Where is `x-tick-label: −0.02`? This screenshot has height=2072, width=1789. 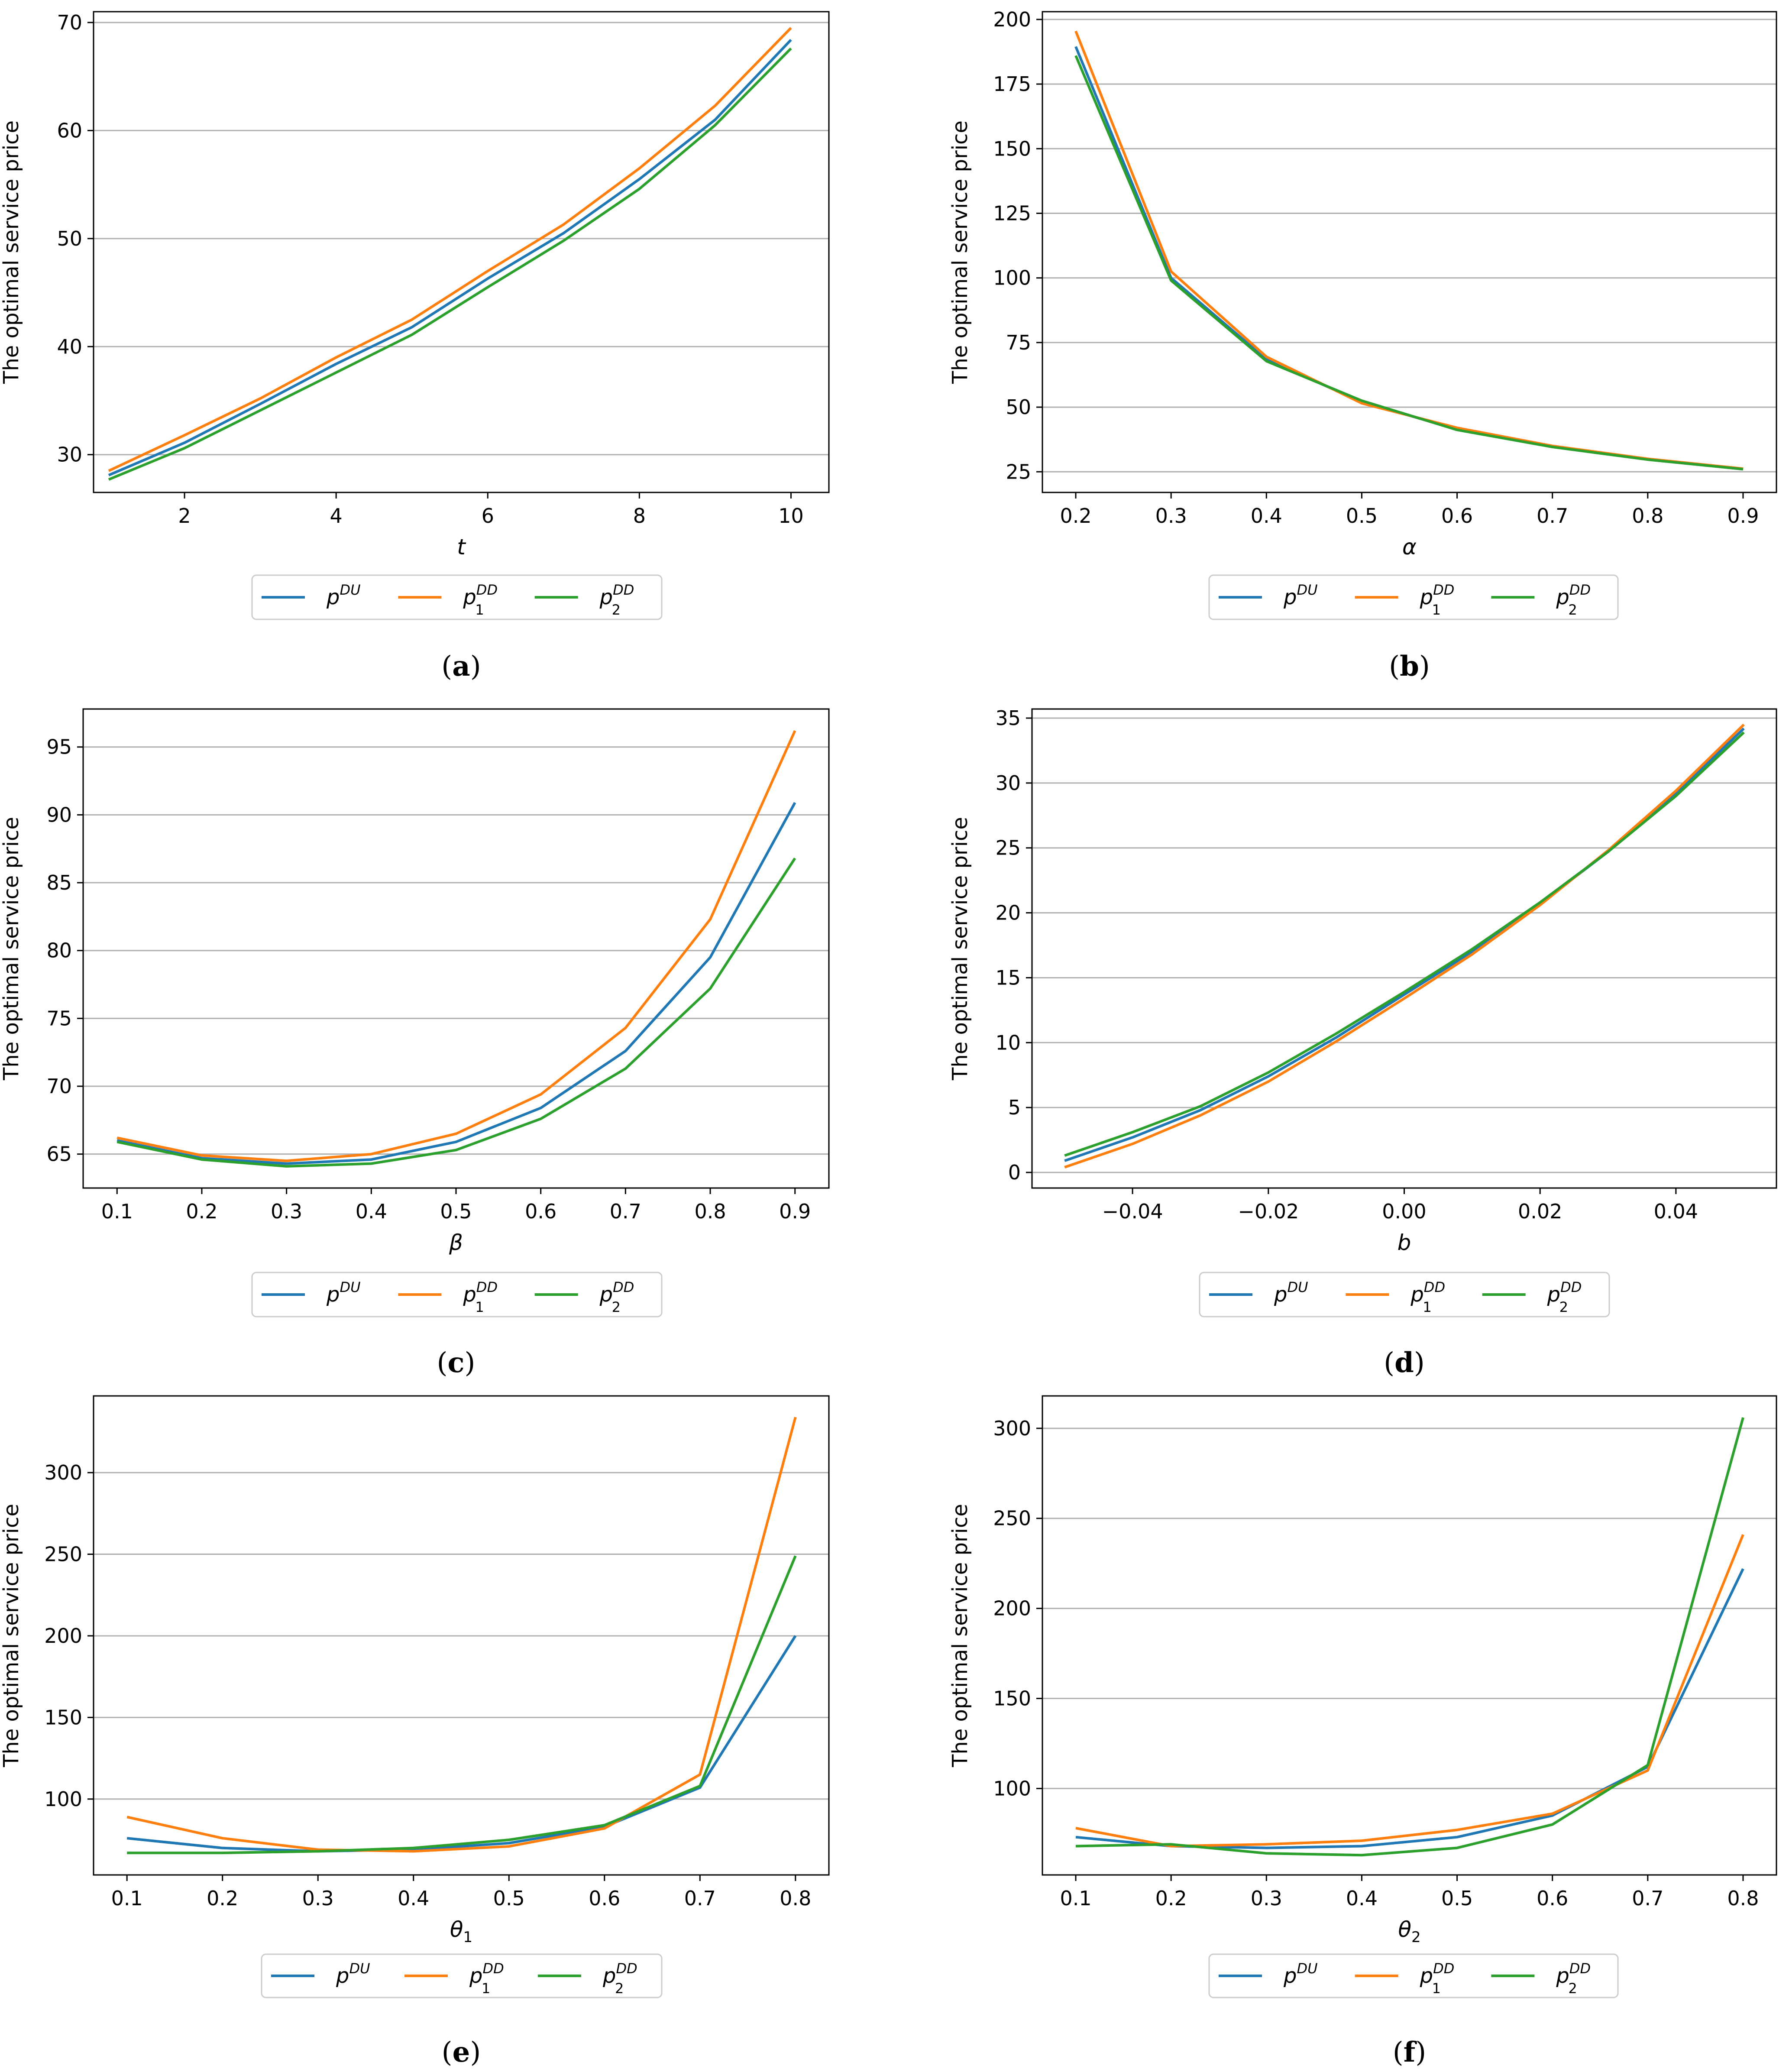
x-tick-label: −0.02 is located at coordinates (1269, 1211).